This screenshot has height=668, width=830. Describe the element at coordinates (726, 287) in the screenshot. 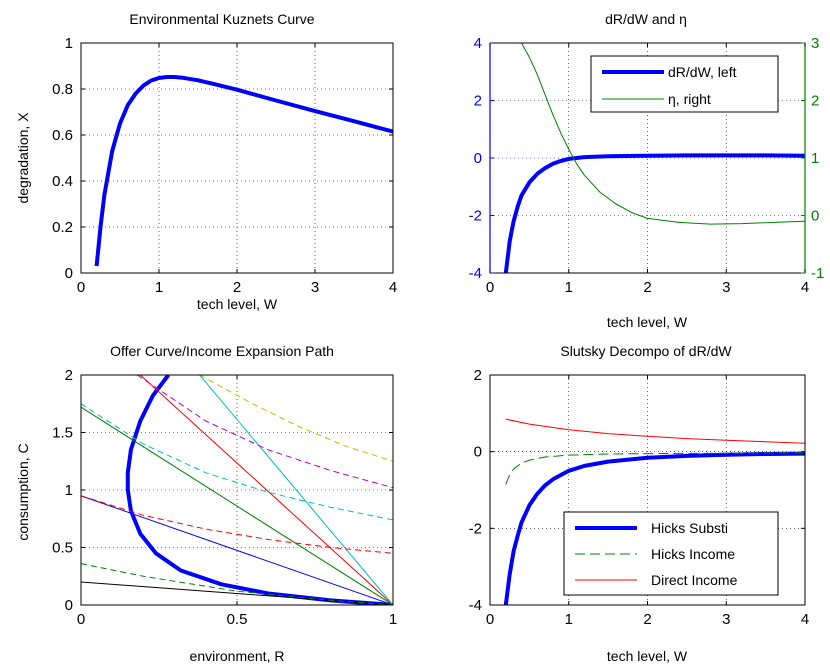

I see `drdw-xtick-label: 3` at that location.